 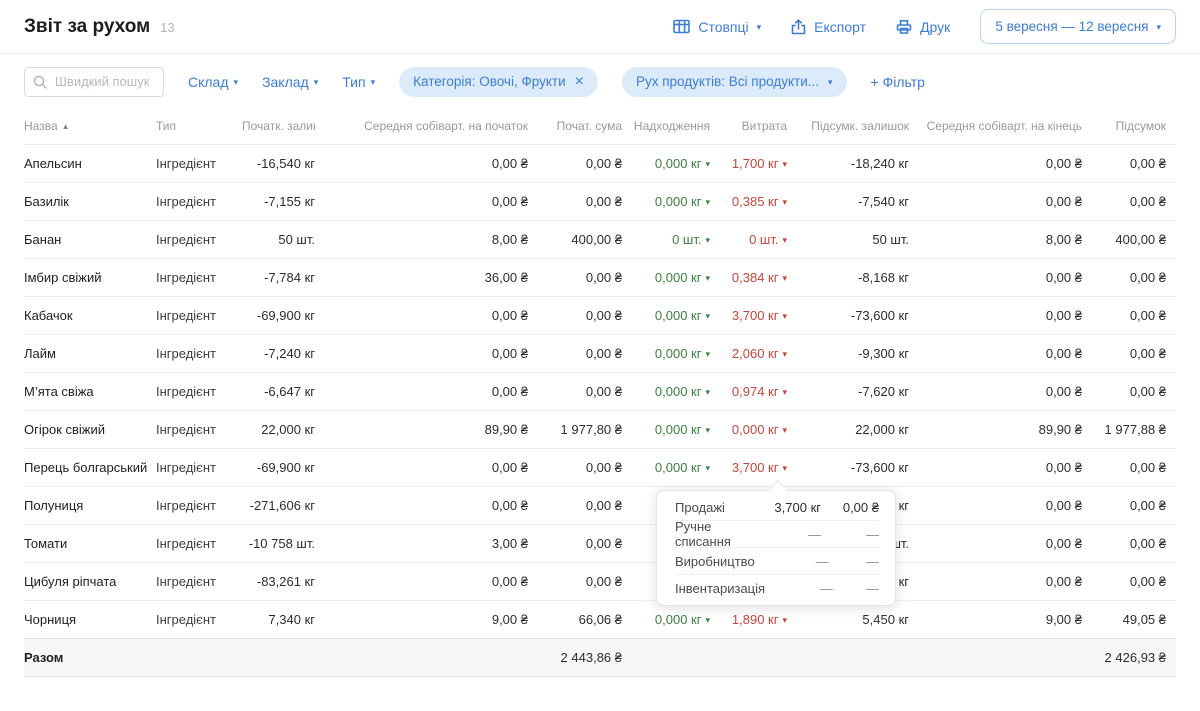 I want to click on expense-dropdown: 0,384 кг ▾, so click(x=759, y=277).